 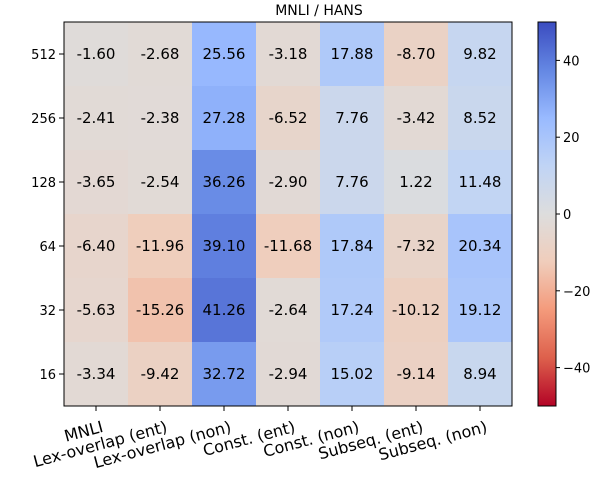 I want to click on y-tick-label: 256, so click(x=43, y=119).